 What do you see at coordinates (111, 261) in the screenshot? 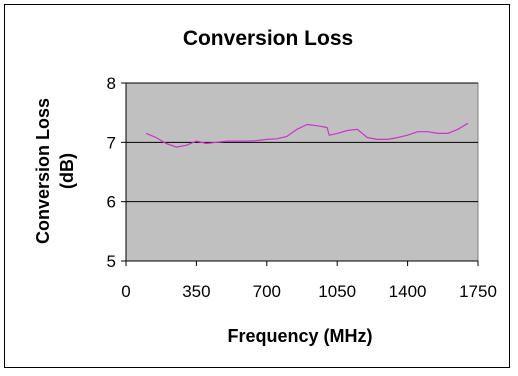
I see `y-tick-label-0: 5` at bounding box center [111, 261].